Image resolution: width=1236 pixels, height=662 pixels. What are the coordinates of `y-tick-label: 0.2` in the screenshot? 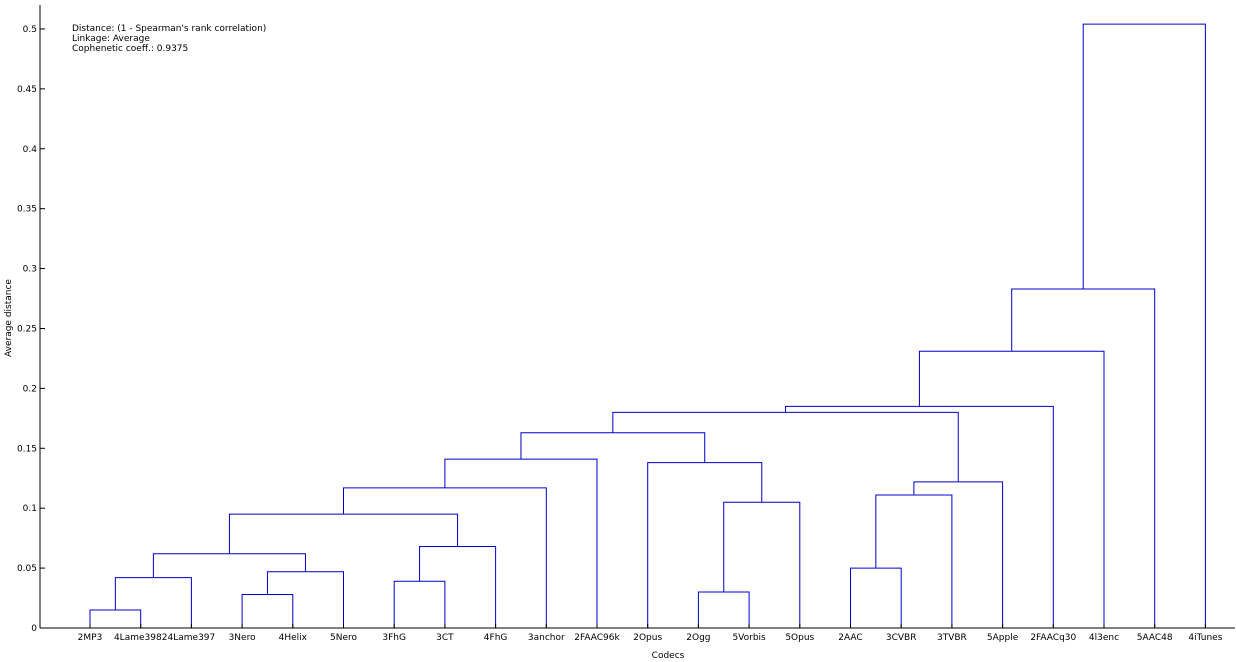 It's located at (30, 389).